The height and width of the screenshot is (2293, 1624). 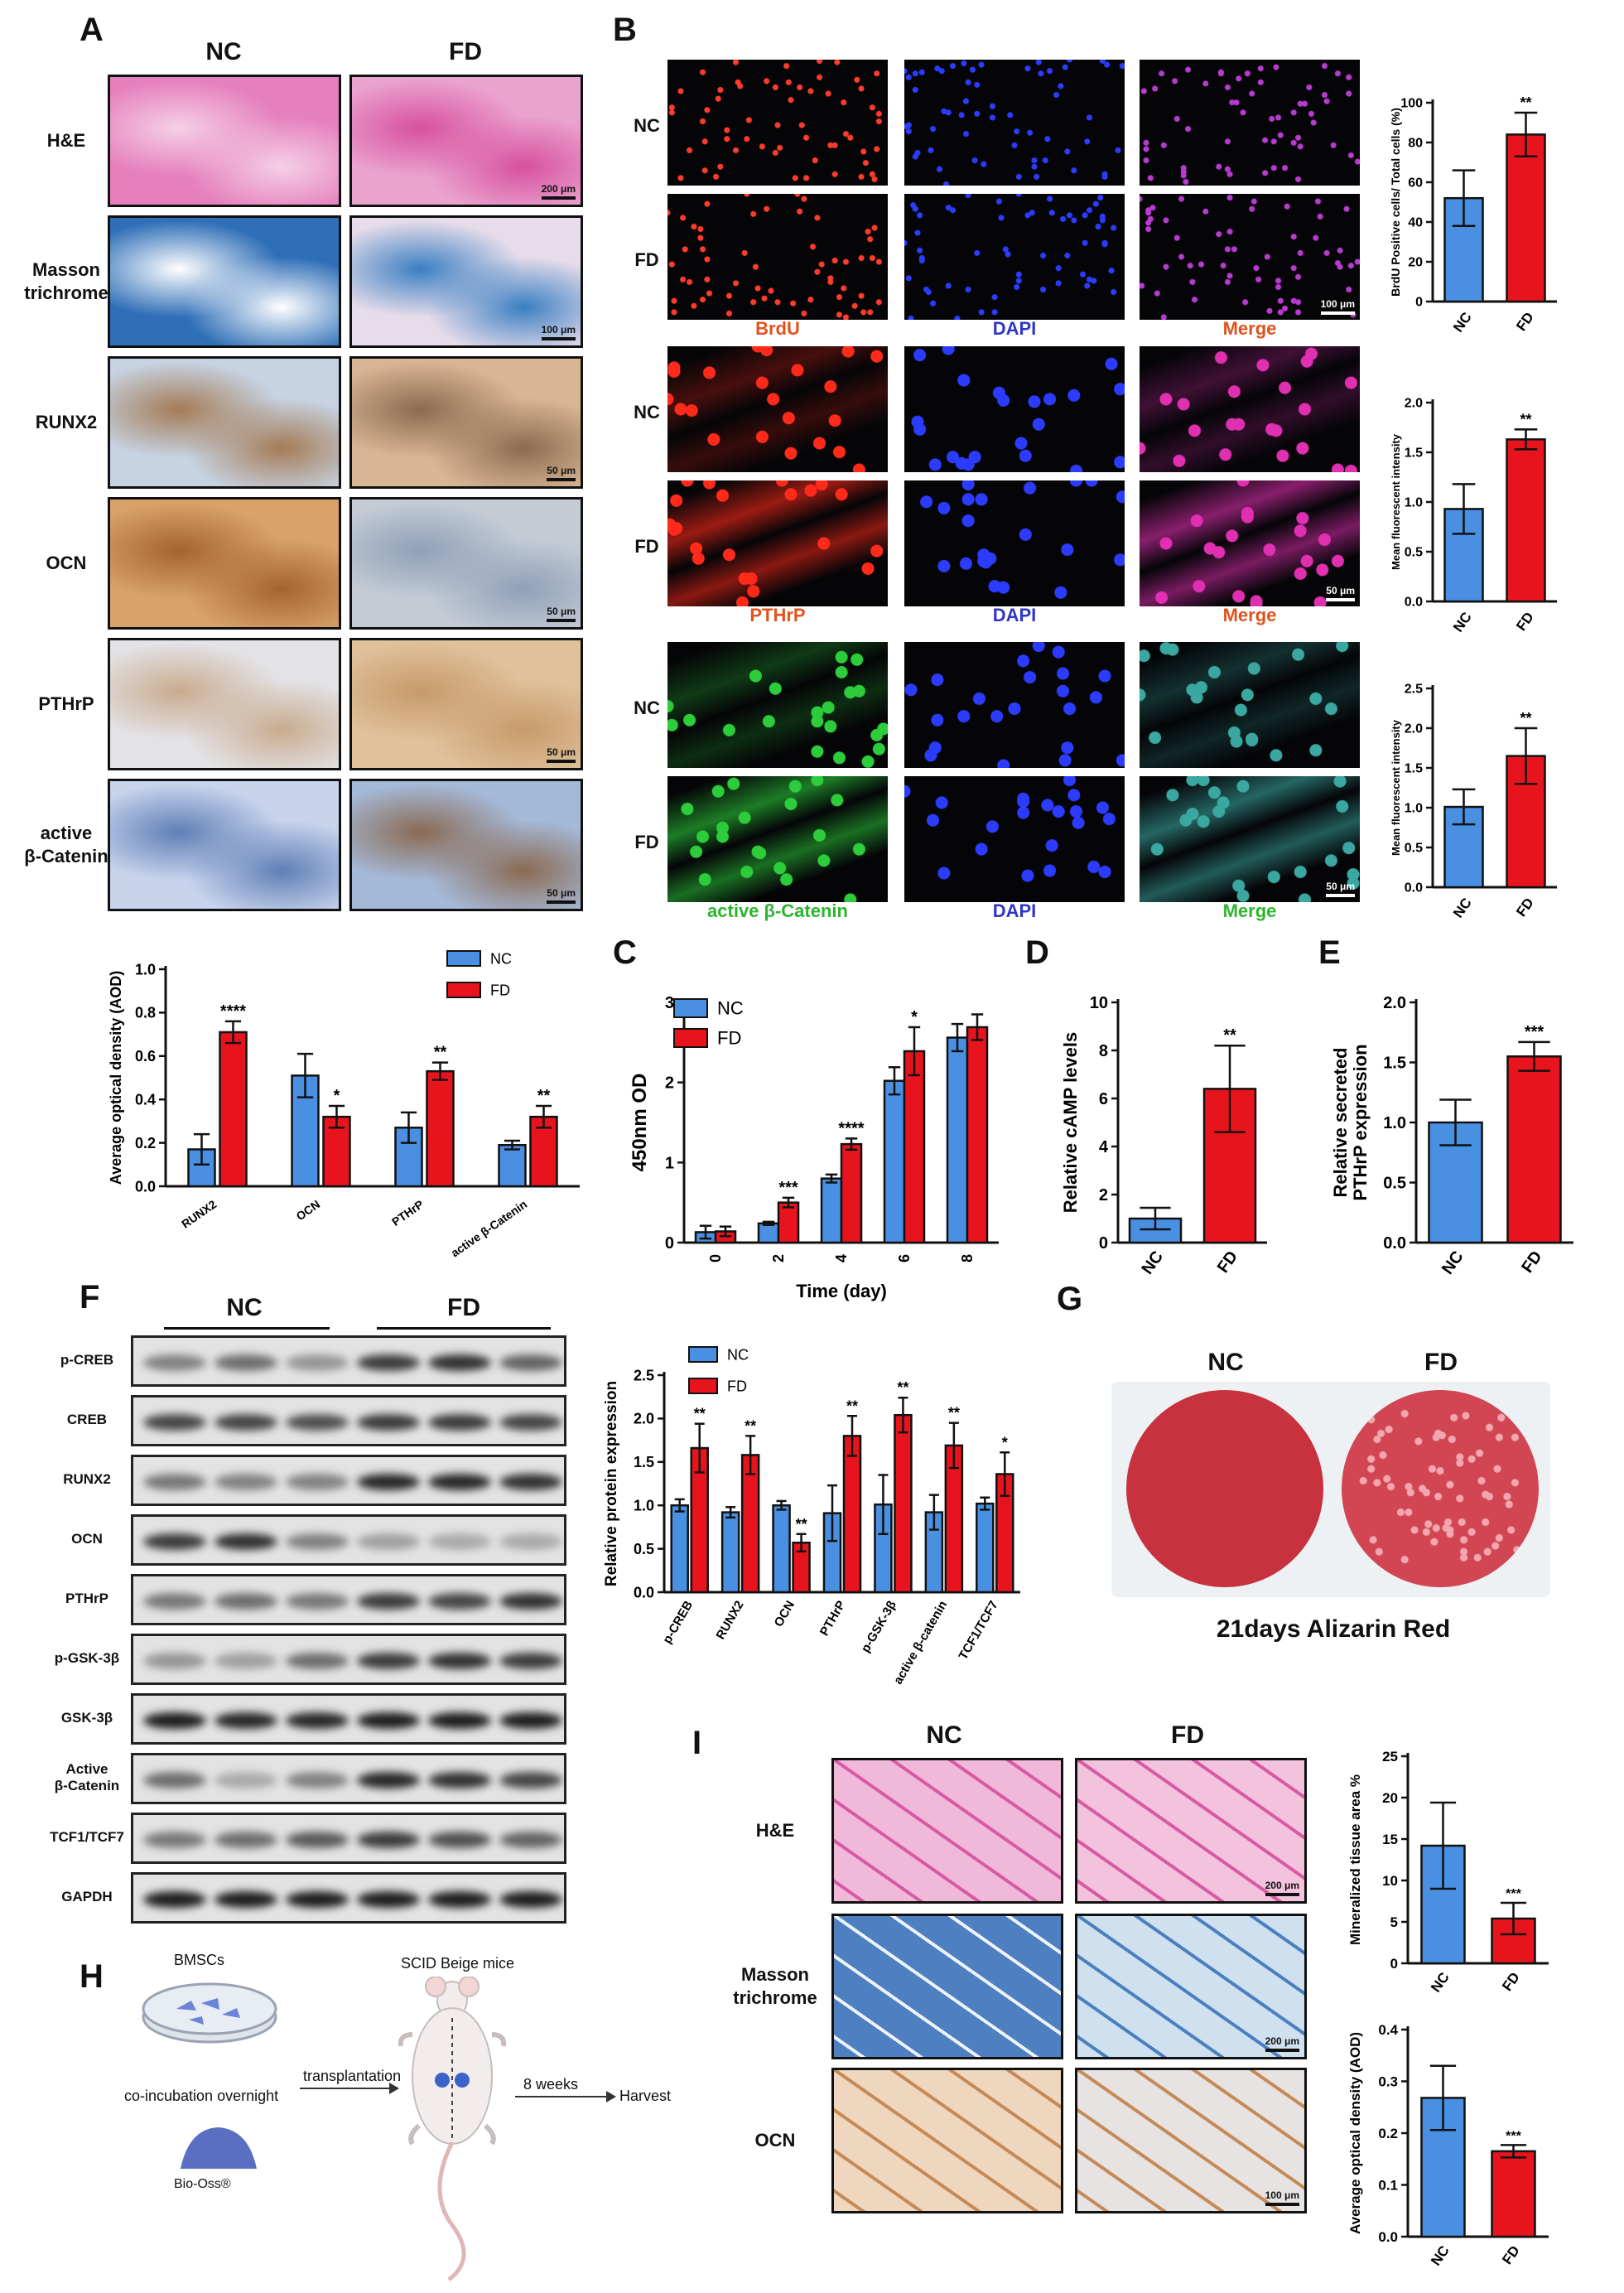 What do you see at coordinates (646, 842) in the screenshot?
I see `panel-b-row-label: FD` at bounding box center [646, 842].